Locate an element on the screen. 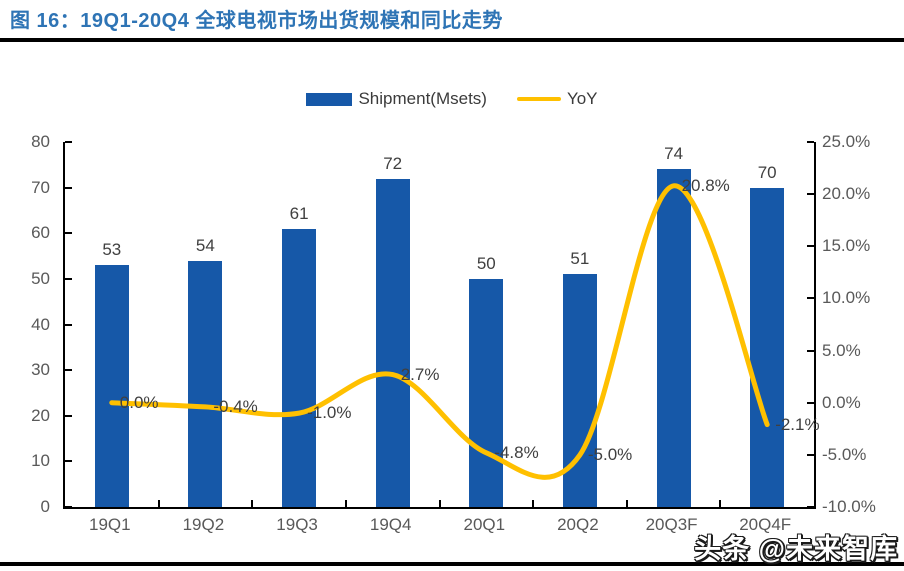  right-axis-label-10.0%: 10.0% is located at coordinates (846, 298).